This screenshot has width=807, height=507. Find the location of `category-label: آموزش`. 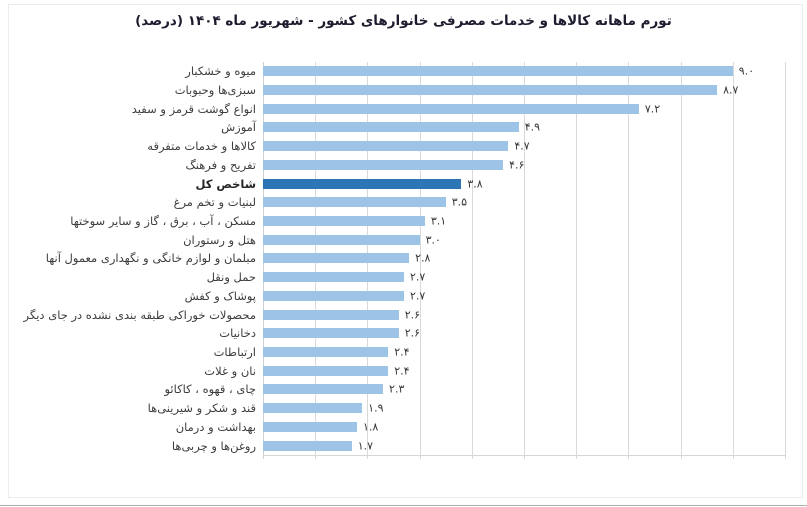

category-label: آموزش is located at coordinates (238, 127).